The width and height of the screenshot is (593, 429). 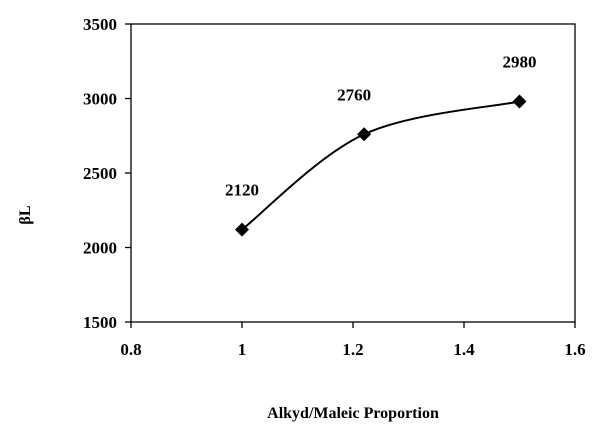 I want to click on series-line, so click(x=380, y=165).